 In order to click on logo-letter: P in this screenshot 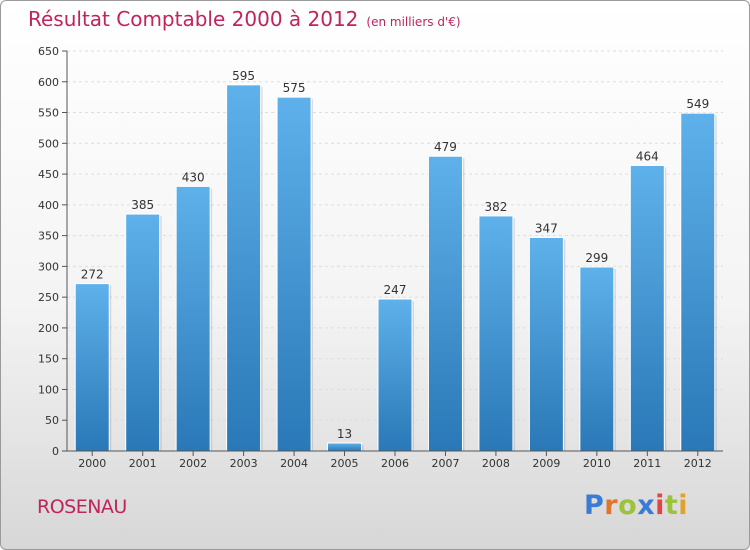, I will do `click(594, 505)`.